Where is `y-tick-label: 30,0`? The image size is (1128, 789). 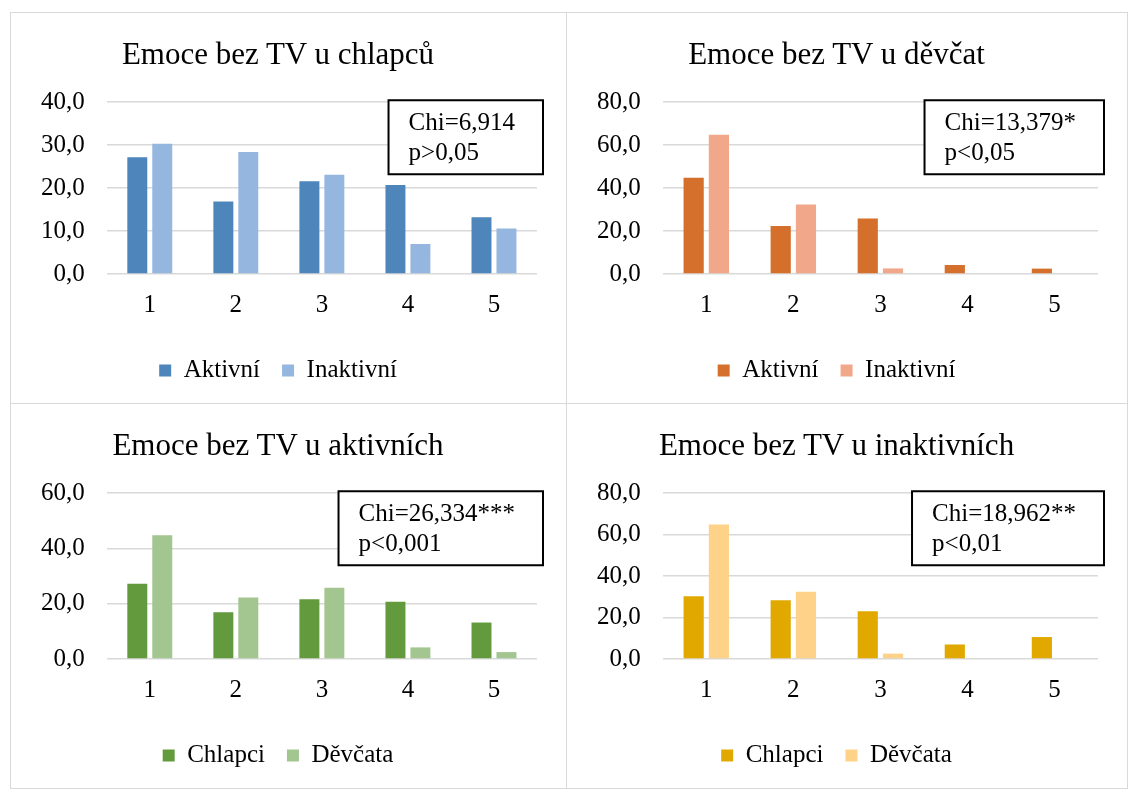 y-tick-label: 30,0 is located at coordinates (63, 143).